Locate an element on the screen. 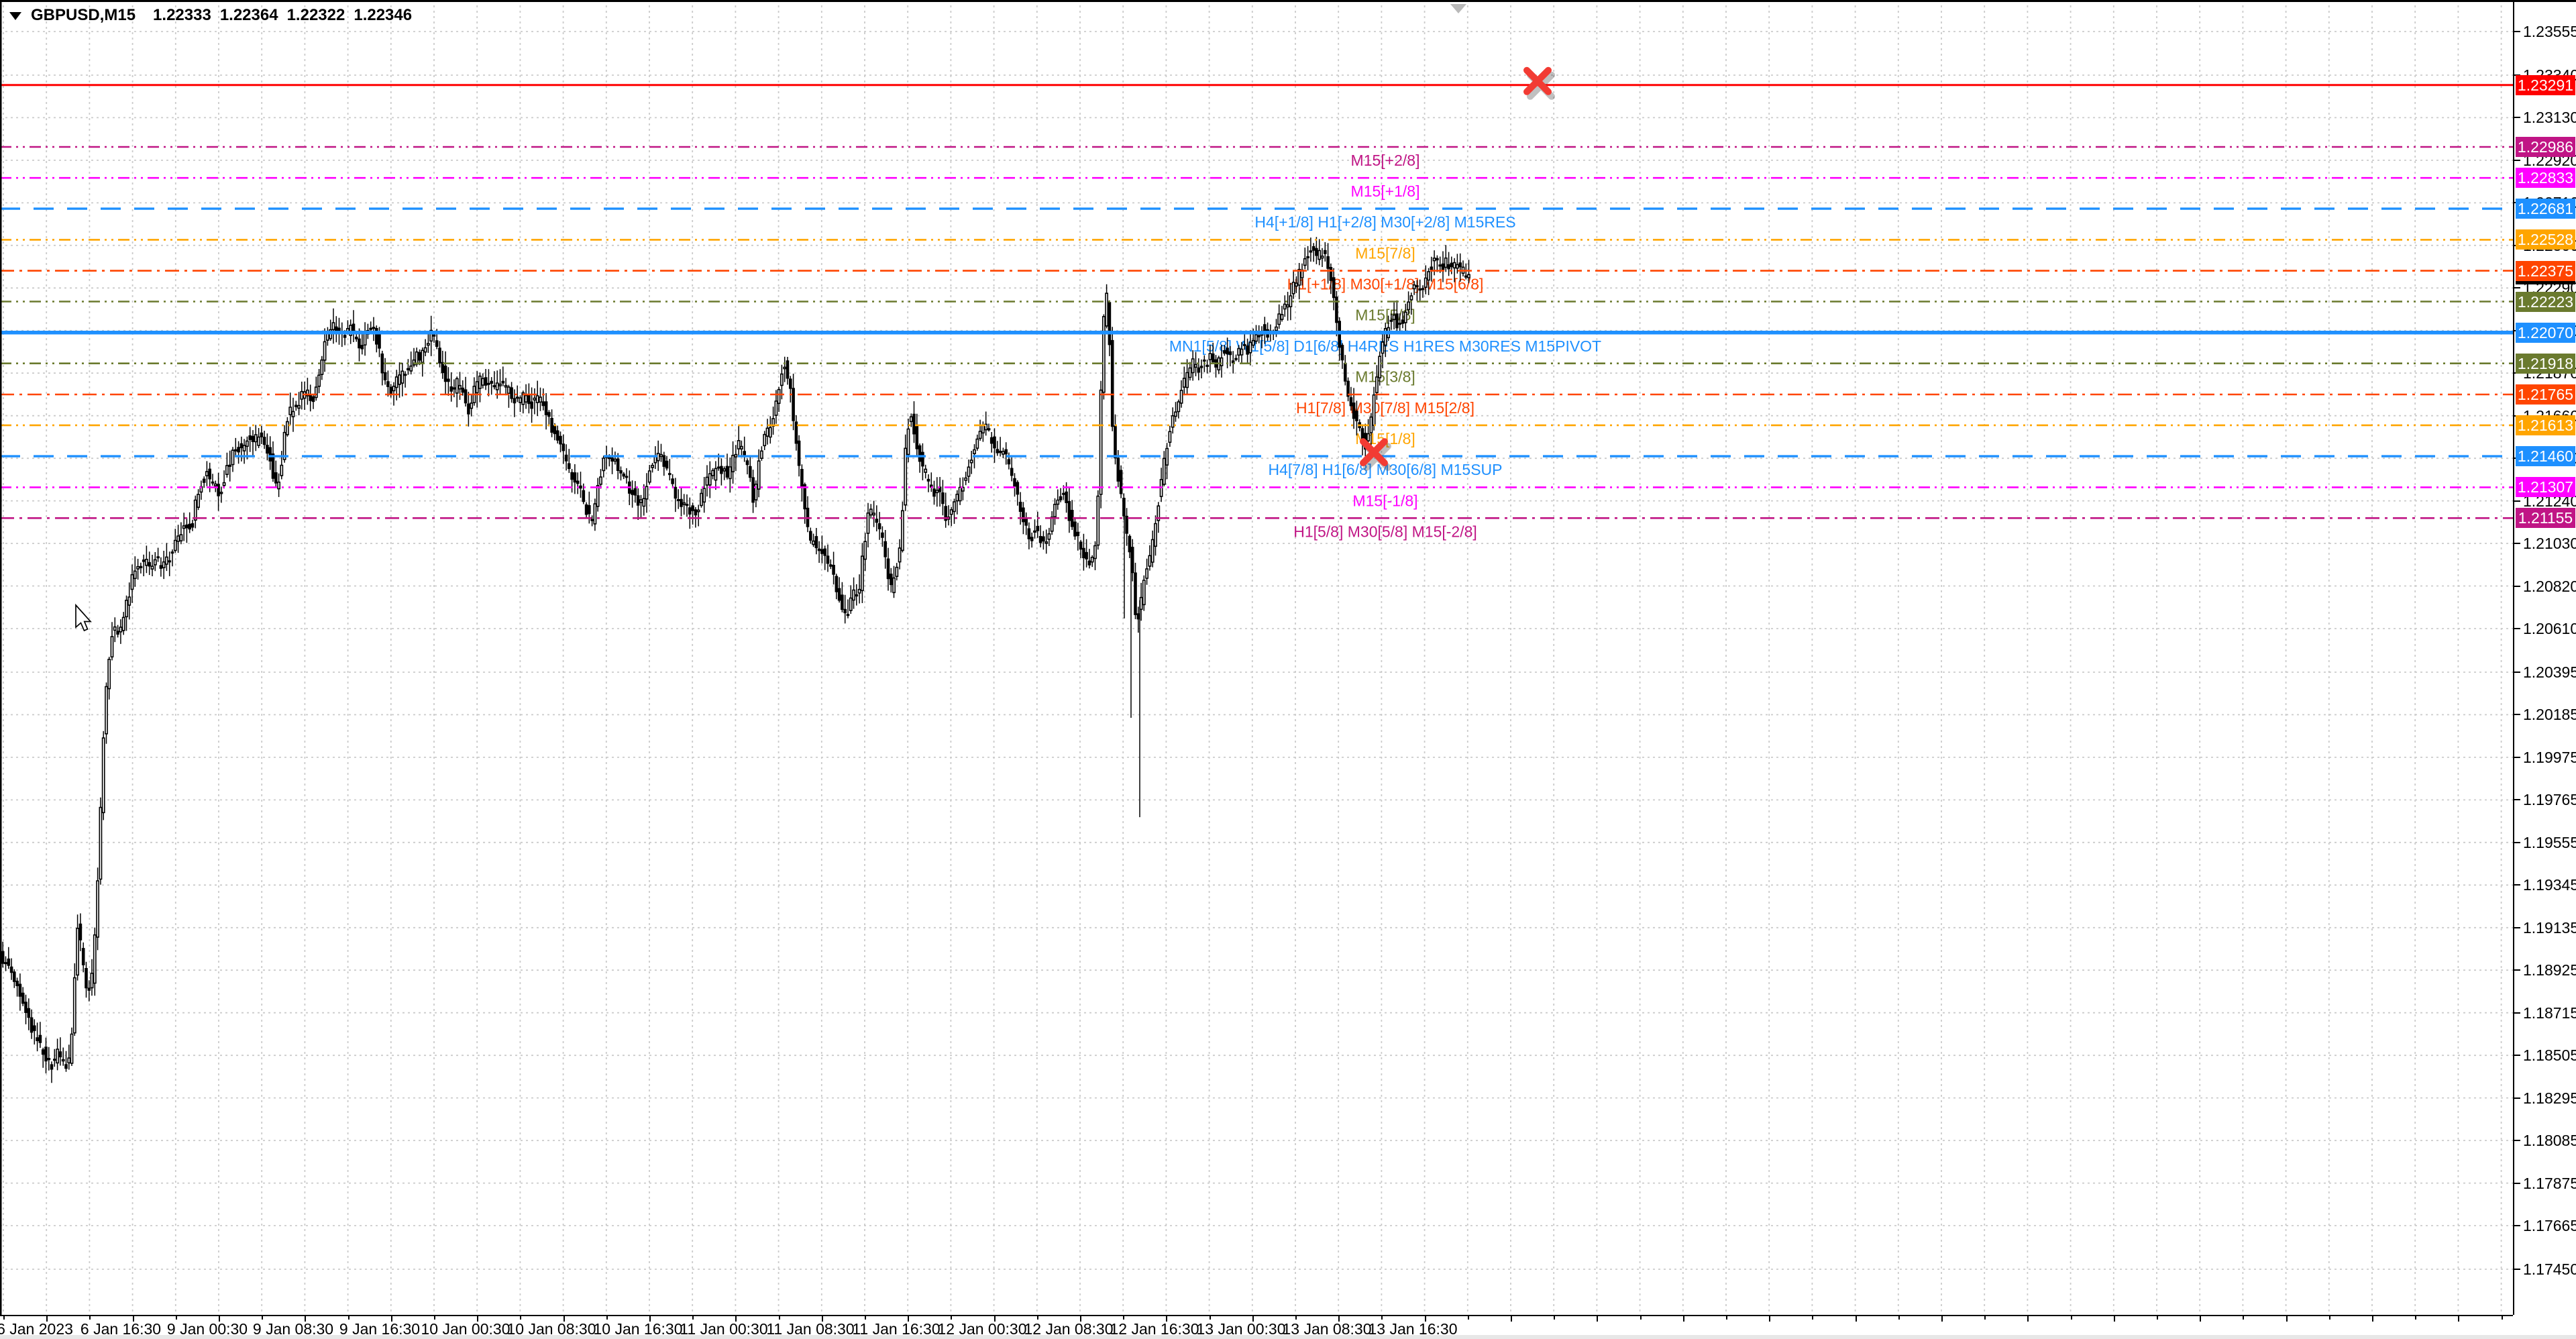 This screenshot has width=2576, height=1339. level-label: H1[+1/8] M30[+1/8] M15[6/8] is located at coordinates (1385, 284).